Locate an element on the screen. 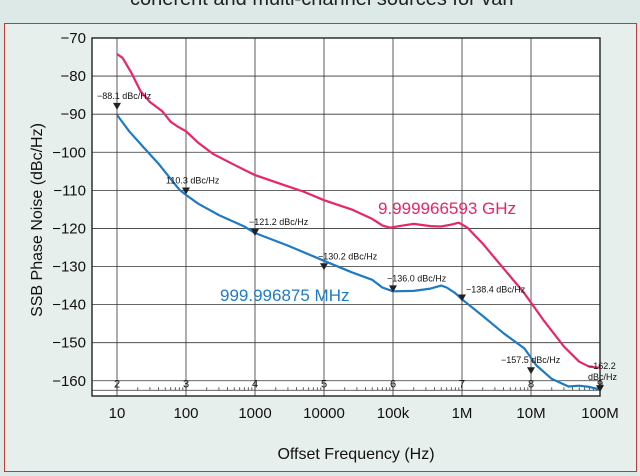 The image size is (640, 476). decade-label: 2 is located at coordinates (117, 385).